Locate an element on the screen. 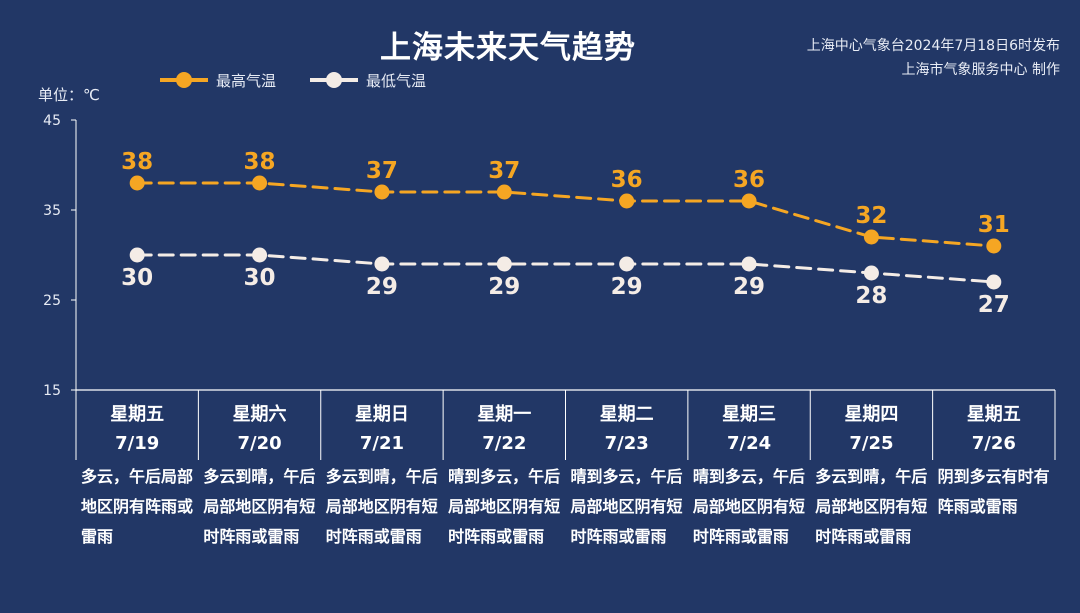 The height and width of the screenshot is (613, 1080). day-cell: 星期五 7/26 is located at coordinates (994, 425).